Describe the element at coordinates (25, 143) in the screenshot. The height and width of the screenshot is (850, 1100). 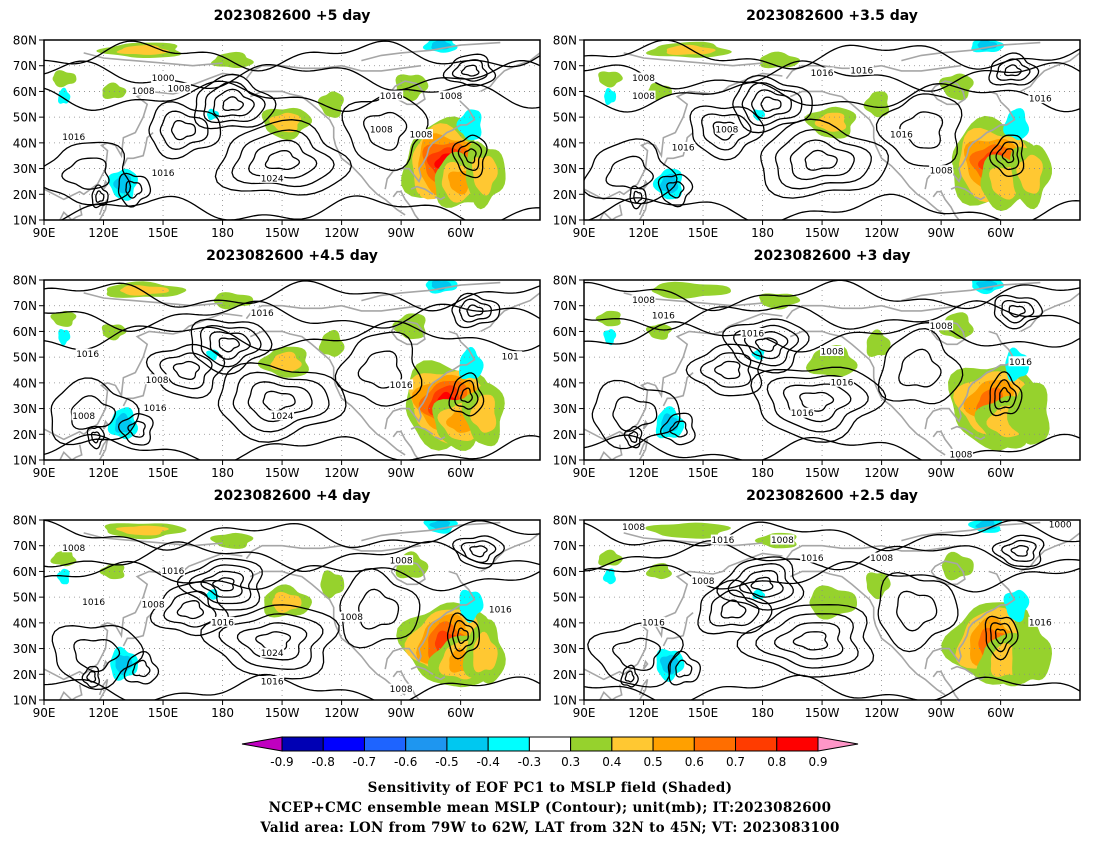
I see `latitude-tick-label: 40N` at that location.